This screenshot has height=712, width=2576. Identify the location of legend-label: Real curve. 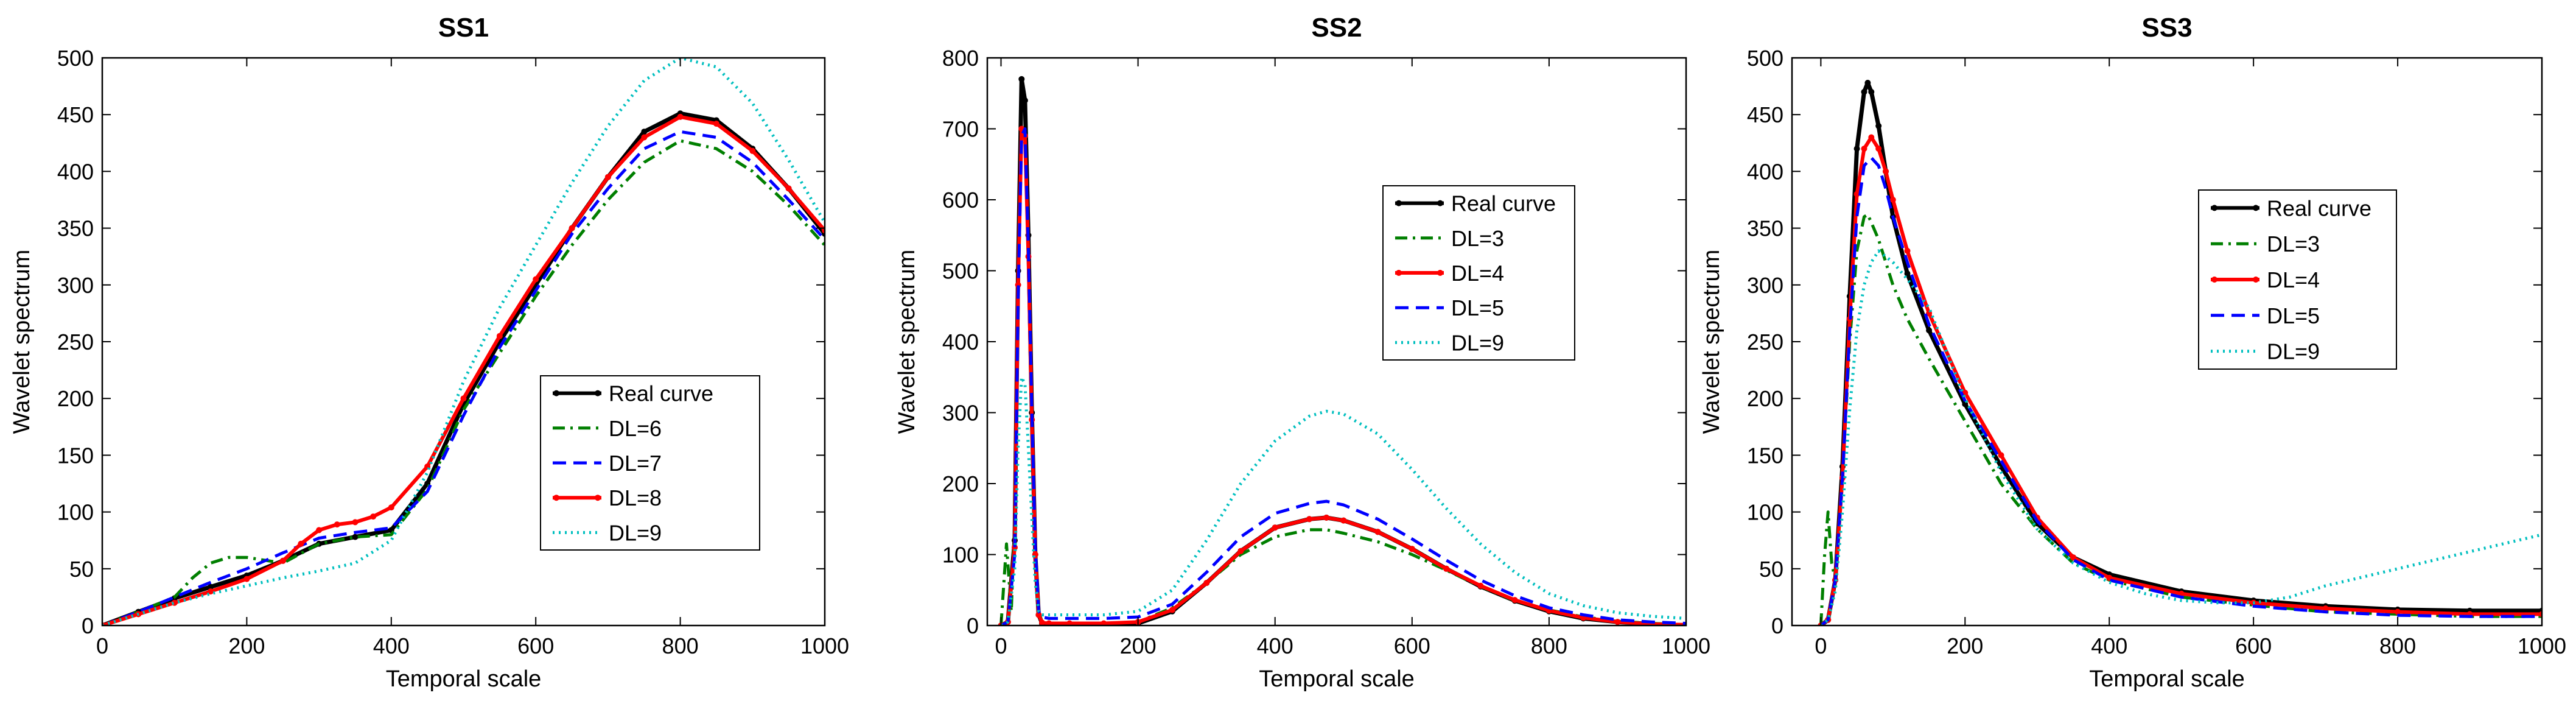
(661, 393).